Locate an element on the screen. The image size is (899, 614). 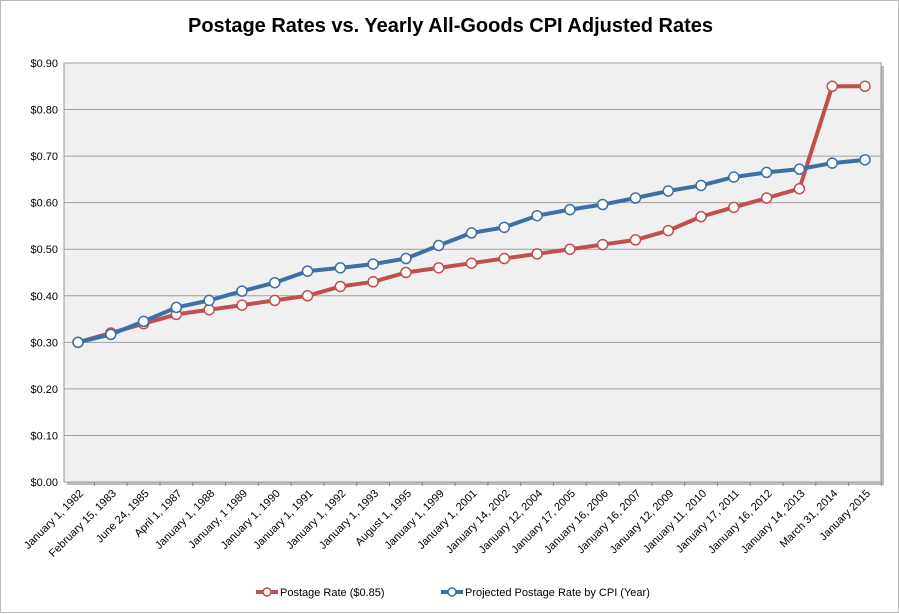
y-tick-label: $0.20 is located at coordinates (44, 390).